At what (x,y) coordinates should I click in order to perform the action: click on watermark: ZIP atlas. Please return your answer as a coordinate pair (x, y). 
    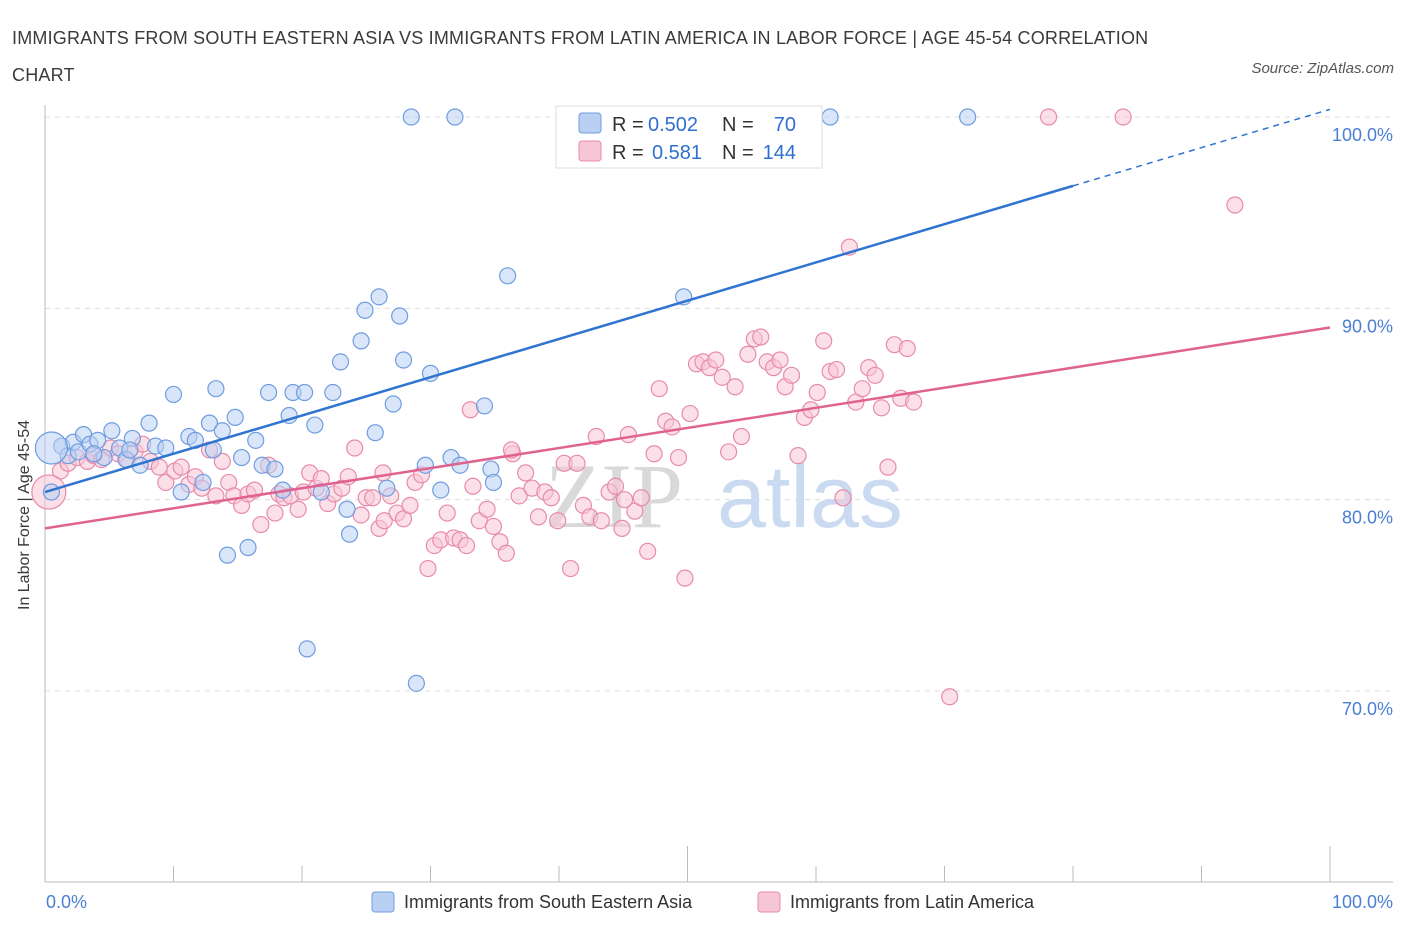
    Looking at the image, I should click on (724, 496).